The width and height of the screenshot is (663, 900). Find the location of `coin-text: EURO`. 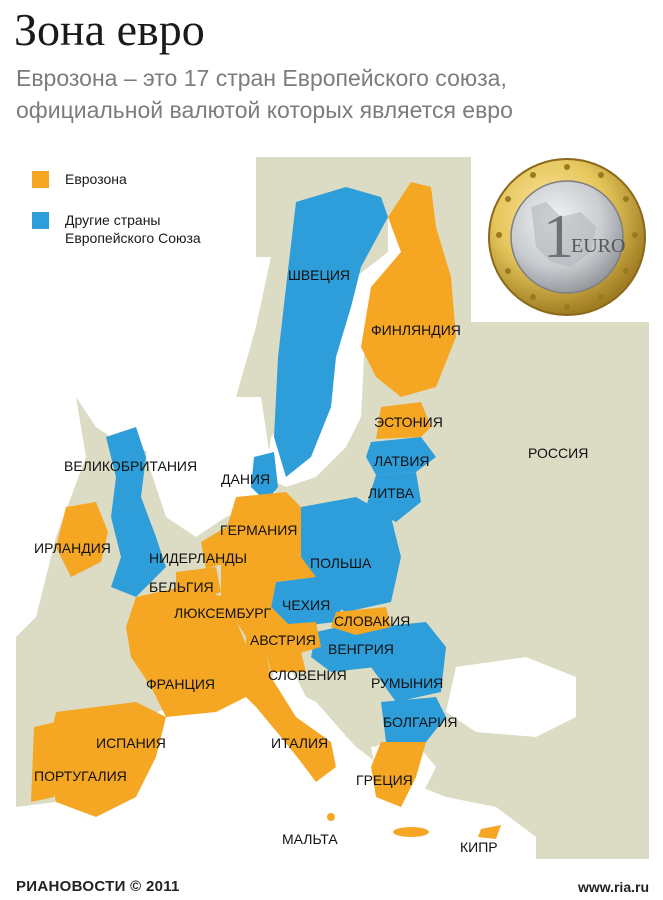

coin-text: EURO is located at coordinates (598, 246).